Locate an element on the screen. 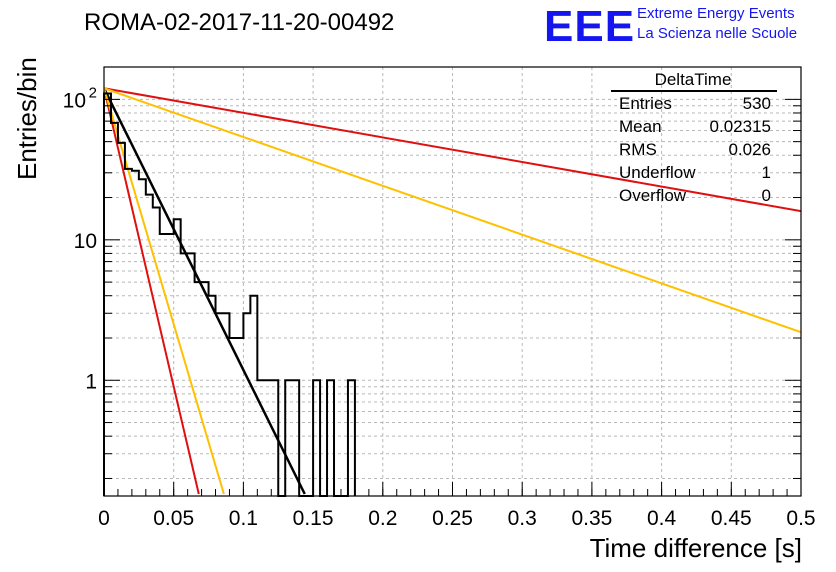 Image resolution: width=836 pixels, height=572 pixels. x-tick-label: 0 is located at coordinates (104, 518).